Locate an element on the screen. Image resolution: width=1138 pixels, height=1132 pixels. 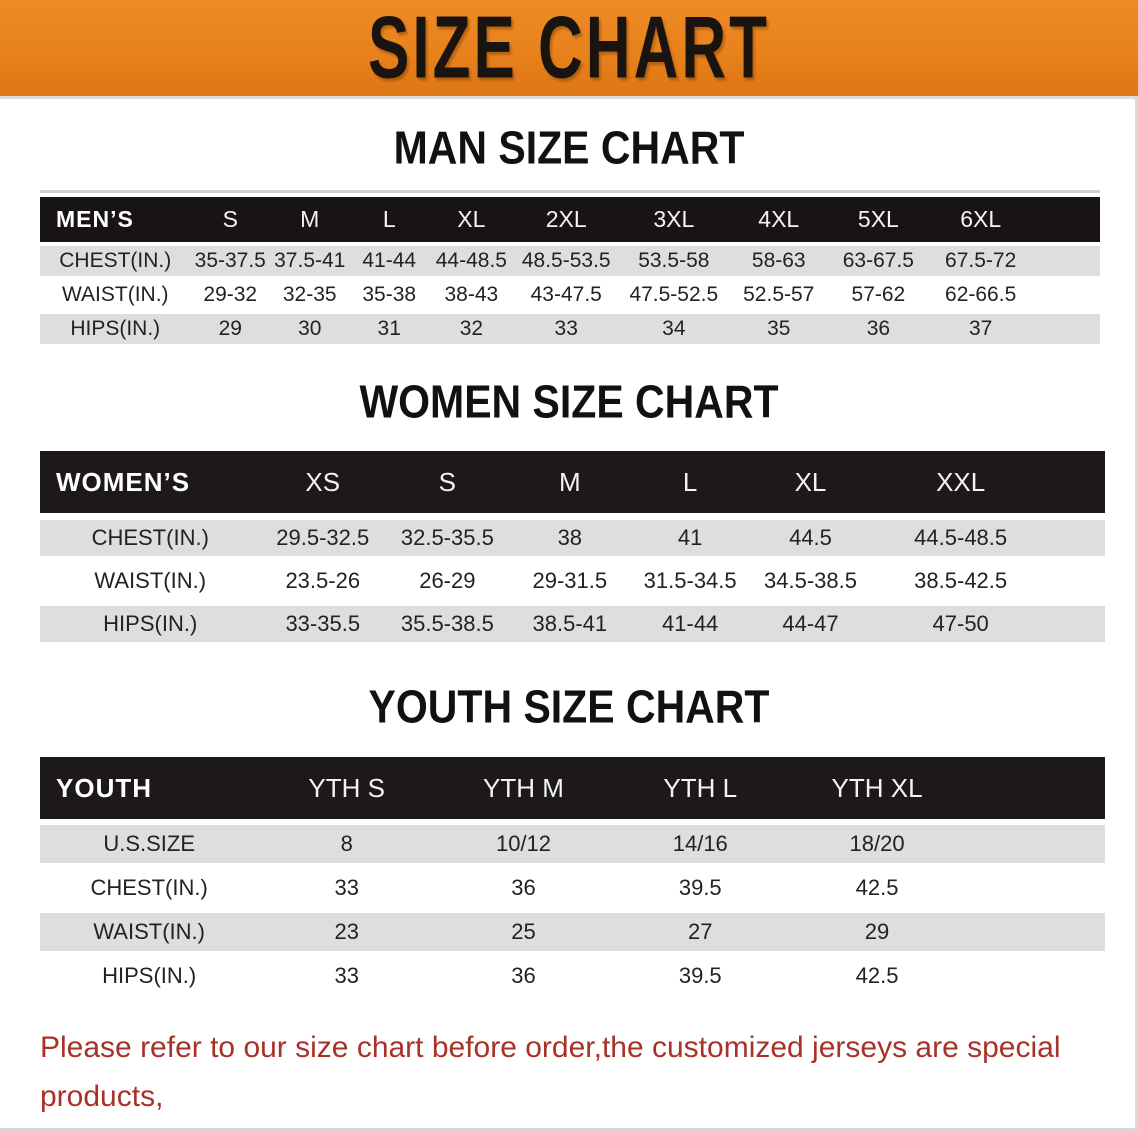
size-header: YTH S is located at coordinates (347, 788).